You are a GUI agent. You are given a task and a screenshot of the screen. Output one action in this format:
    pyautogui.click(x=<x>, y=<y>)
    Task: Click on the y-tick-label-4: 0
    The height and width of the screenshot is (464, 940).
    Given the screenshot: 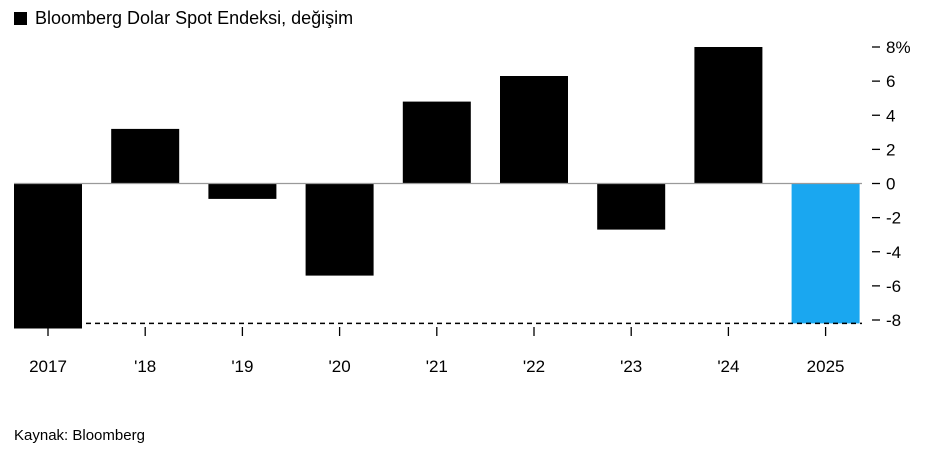 What is the action you would take?
    pyautogui.click(x=890, y=184)
    